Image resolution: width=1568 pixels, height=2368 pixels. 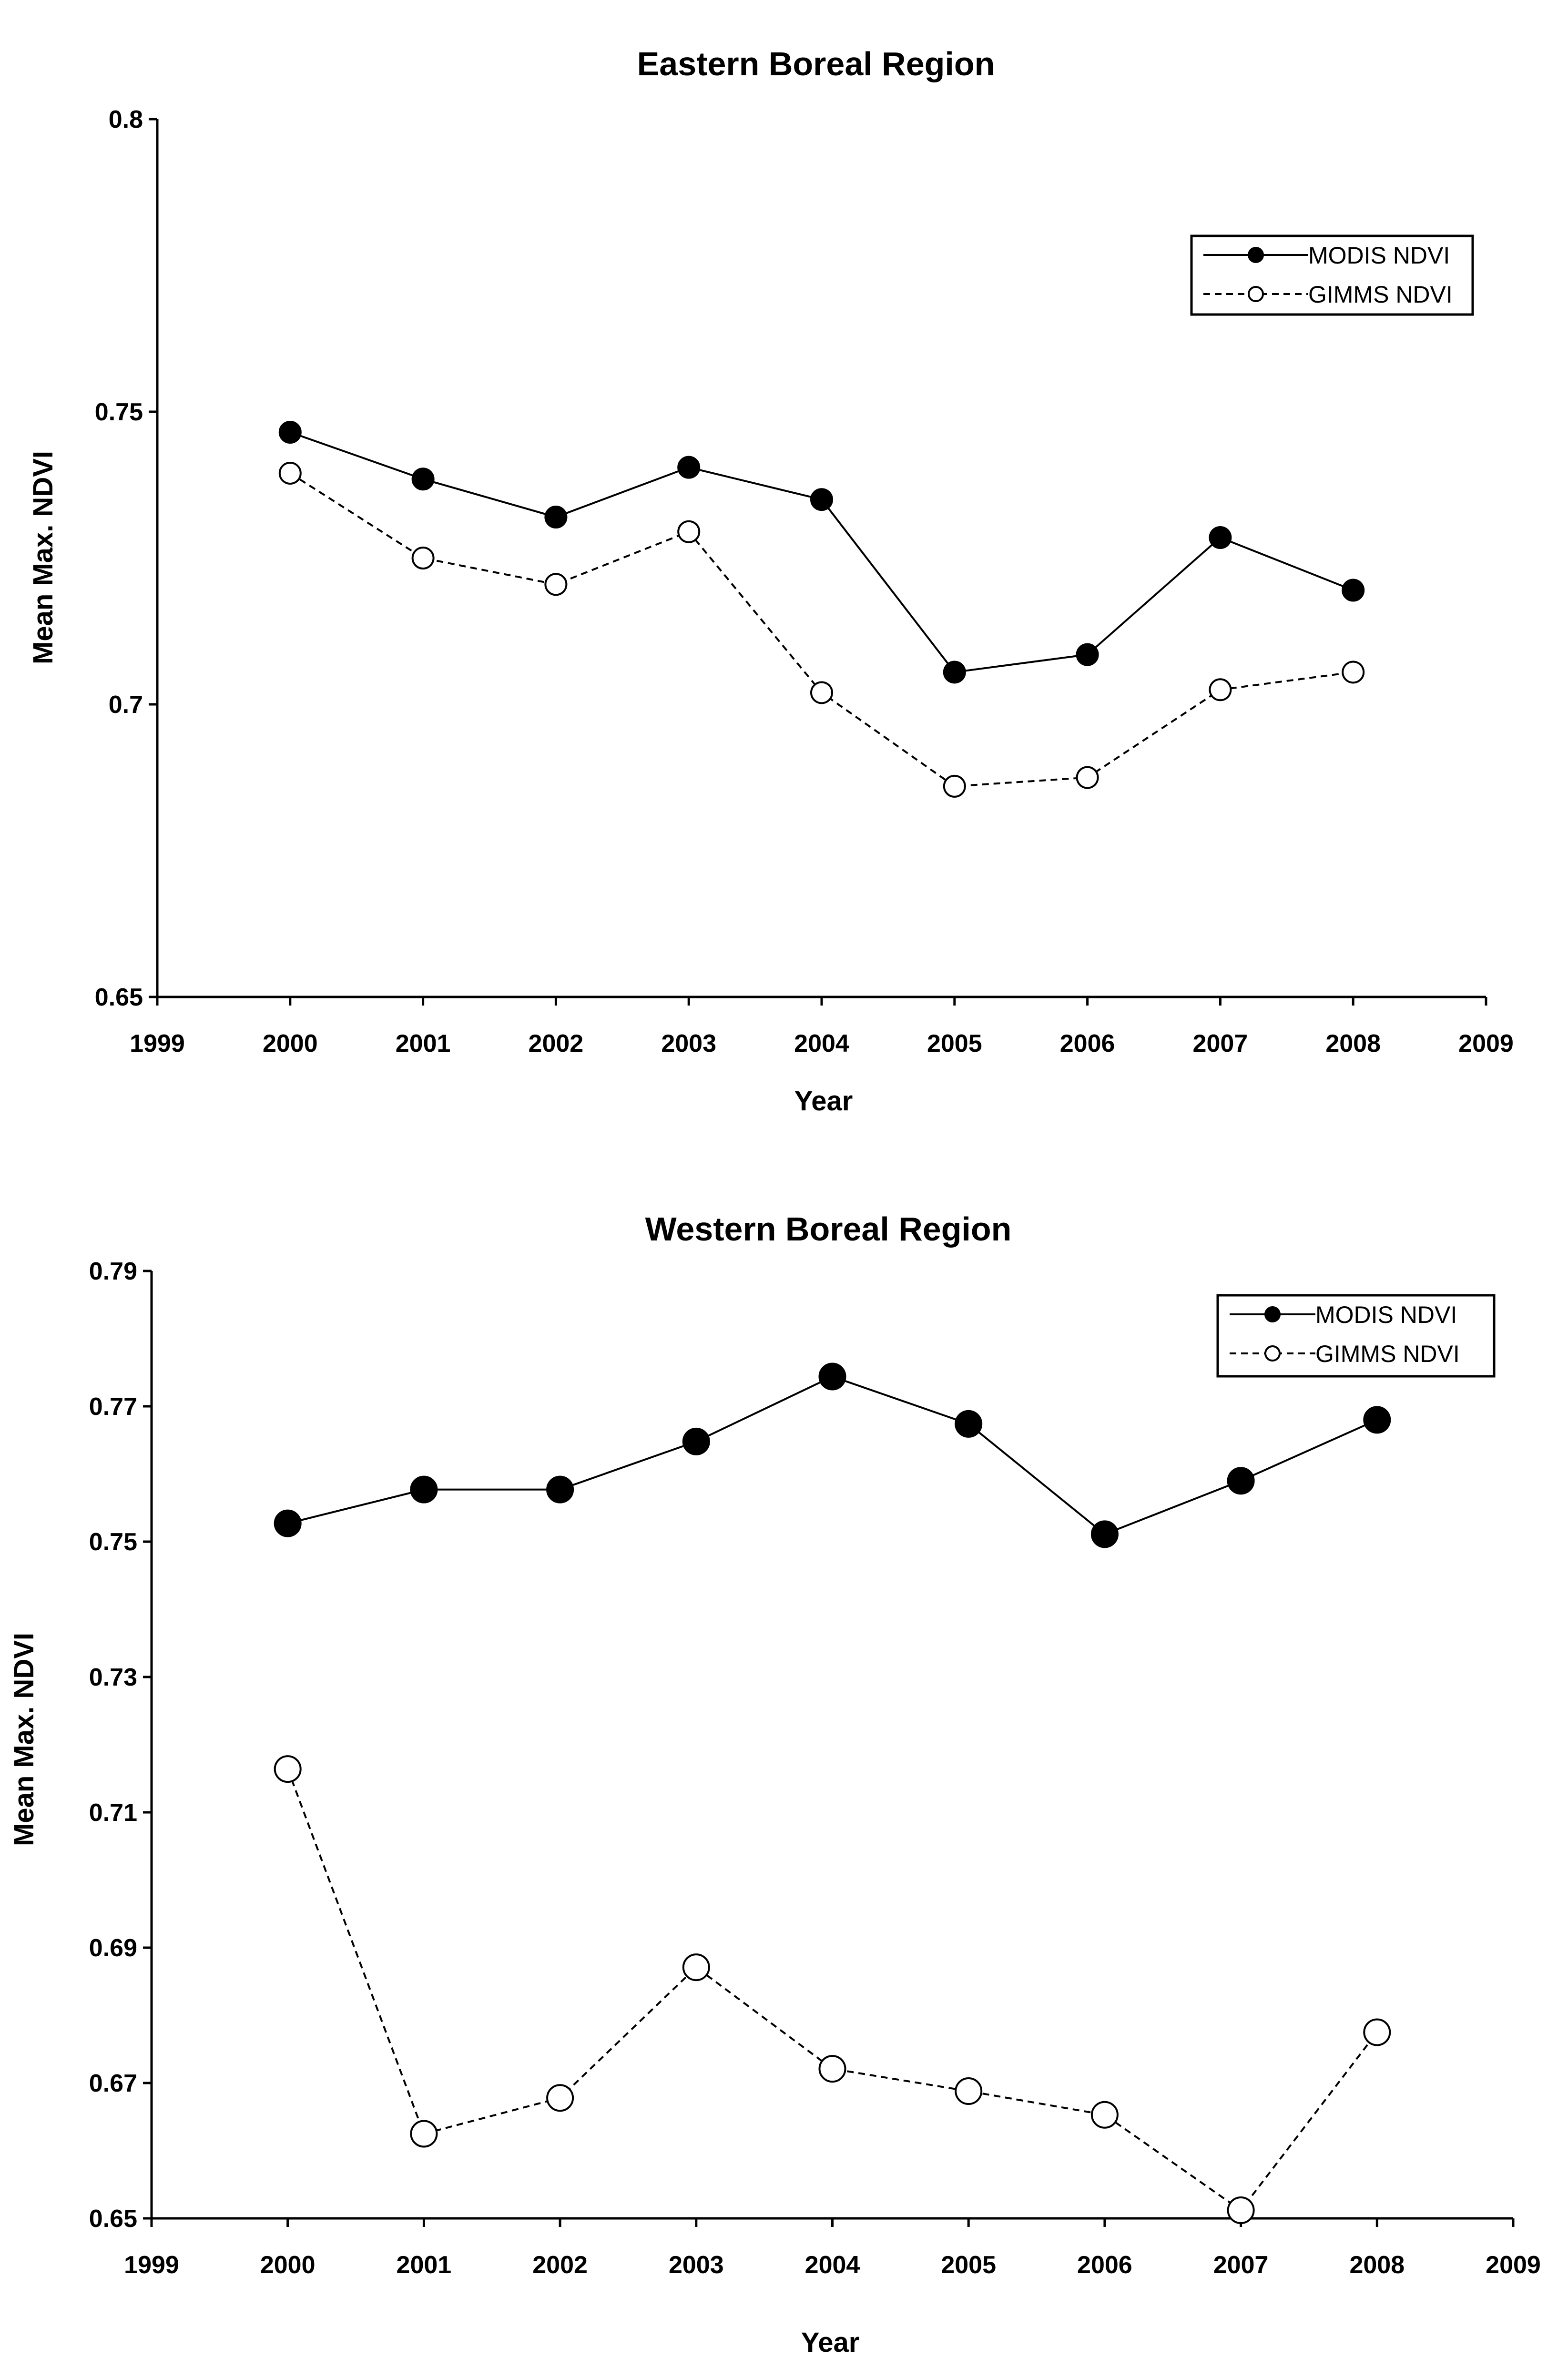 I want to click on series-lines, so click(x=821, y=609).